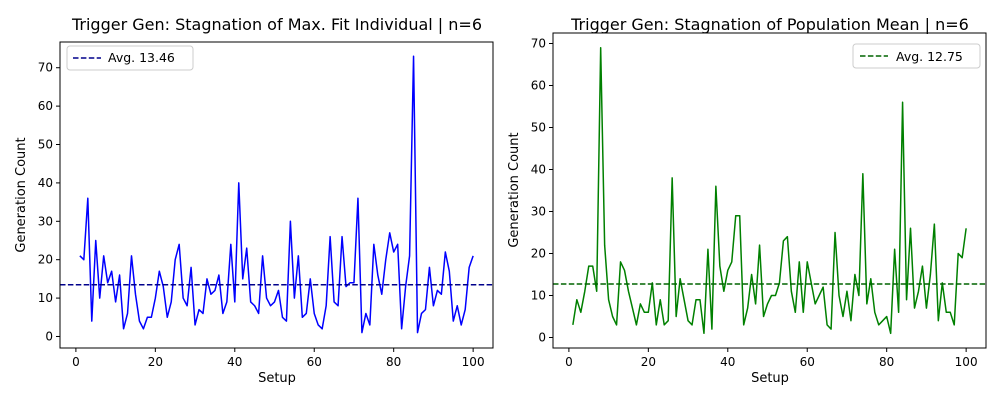 This screenshot has width=1000, height=400. What do you see at coordinates (929, 56) in the screenshot?
I see `legend-label: Avg. 12.75` at bounding box center [929, 56].